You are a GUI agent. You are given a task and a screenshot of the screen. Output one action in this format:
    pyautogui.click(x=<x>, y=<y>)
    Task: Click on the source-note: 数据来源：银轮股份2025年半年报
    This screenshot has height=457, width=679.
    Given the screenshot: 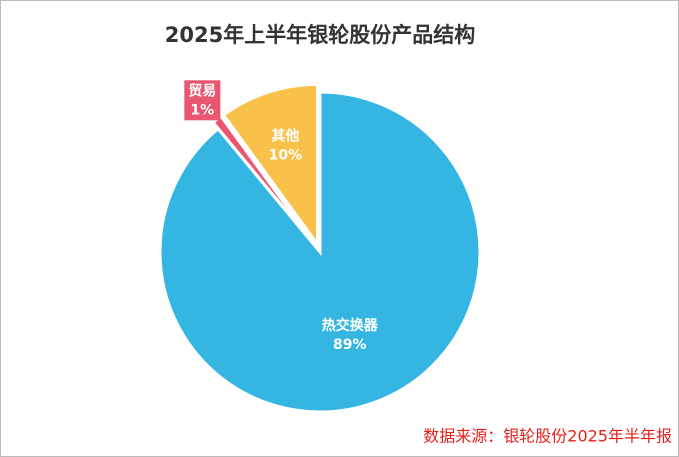 What is the action you would take?
    pyautogui.click(x=547, y=436)
    